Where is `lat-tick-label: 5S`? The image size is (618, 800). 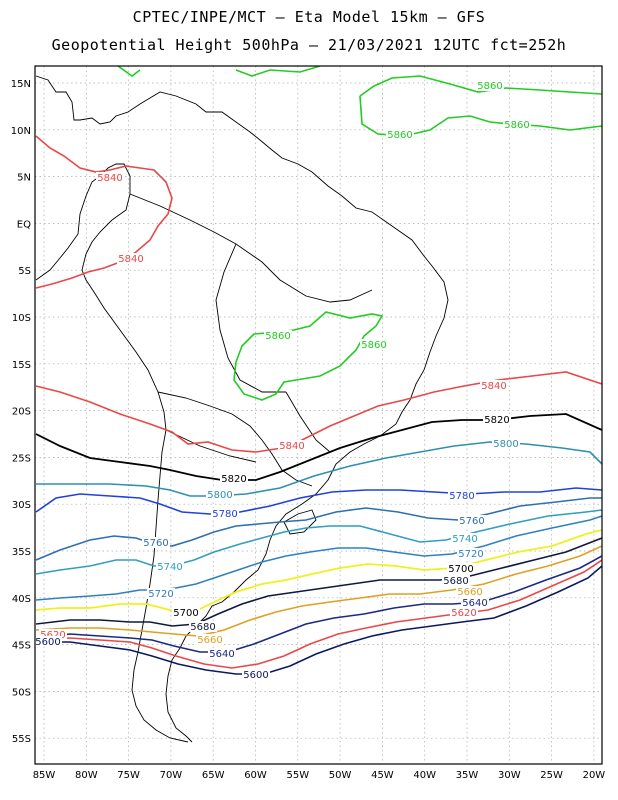
lat-tick-label: 5S is located at coordinates (24, 271).